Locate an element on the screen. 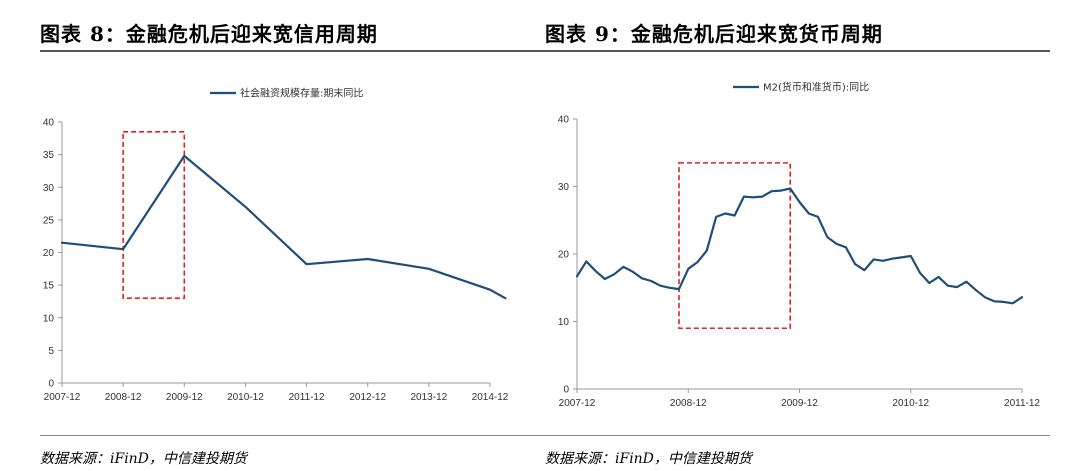 This screenshot has width=1080, height=471. figure-8-title: 图表 8：金融危机后迎来宽信用周期 is located at coordinates (209, 34).